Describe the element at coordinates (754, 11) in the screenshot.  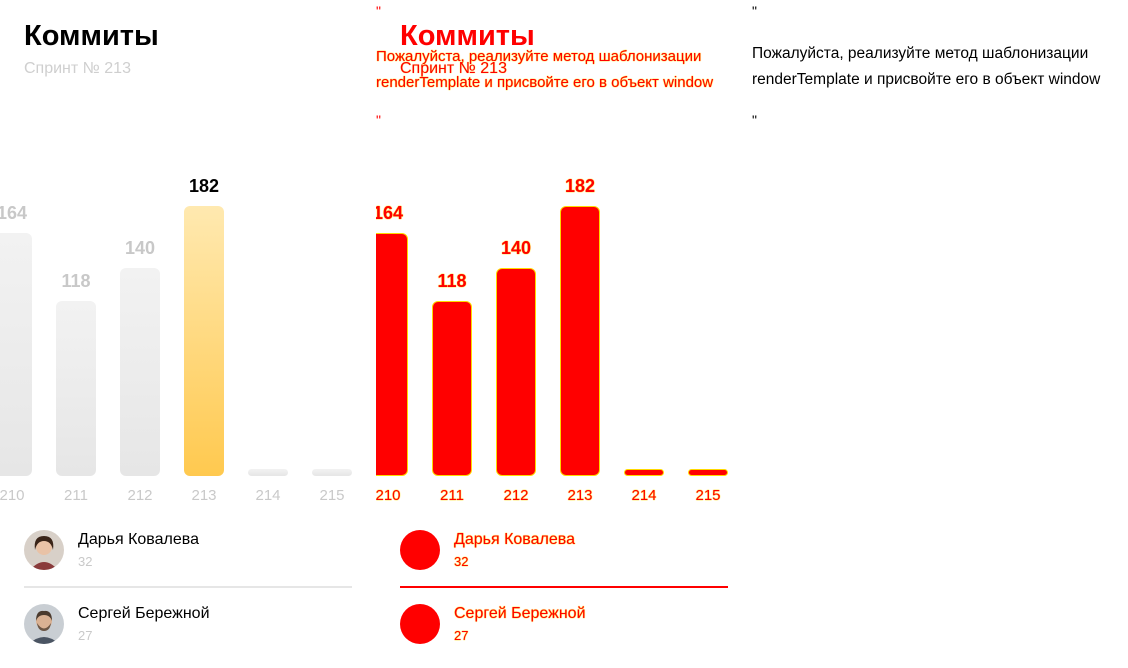
I see `quote-open: "` at that location.